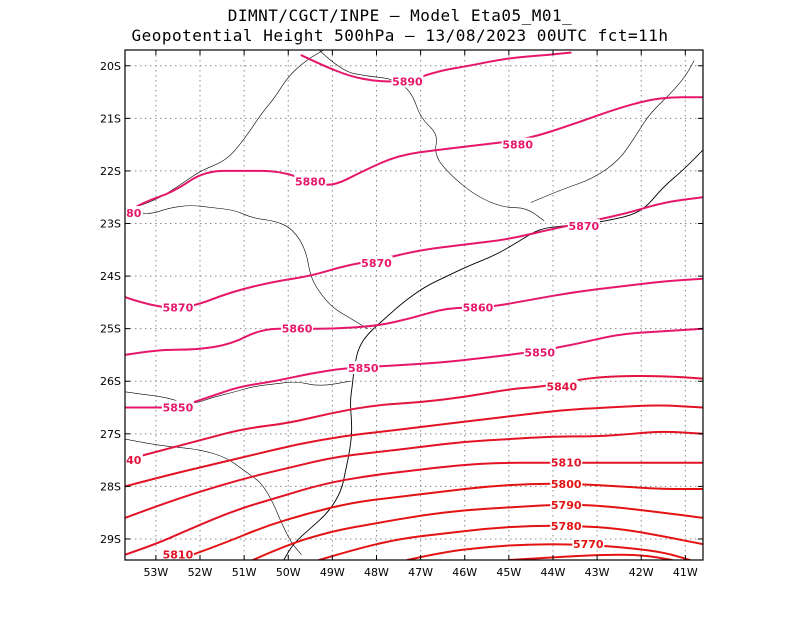 The height and width of the screenshot is (618, 800). I want to click on contour-label: 5890, so click(407, 82).